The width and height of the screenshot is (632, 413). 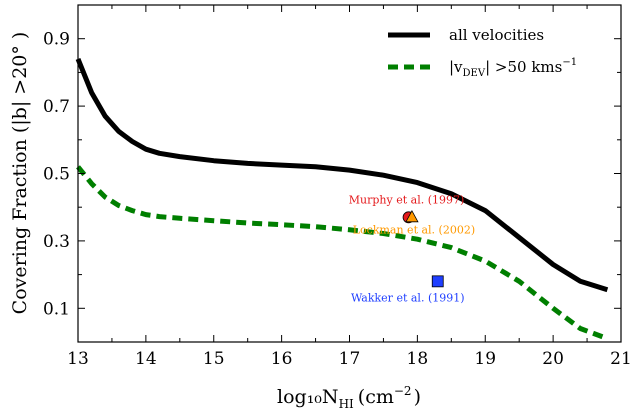 What do you see at coordinates (20, 173) in the screenshot?
I see `y-axis-label: Covering Fraction (|b| >20° )` at bounding box center [20, 173].